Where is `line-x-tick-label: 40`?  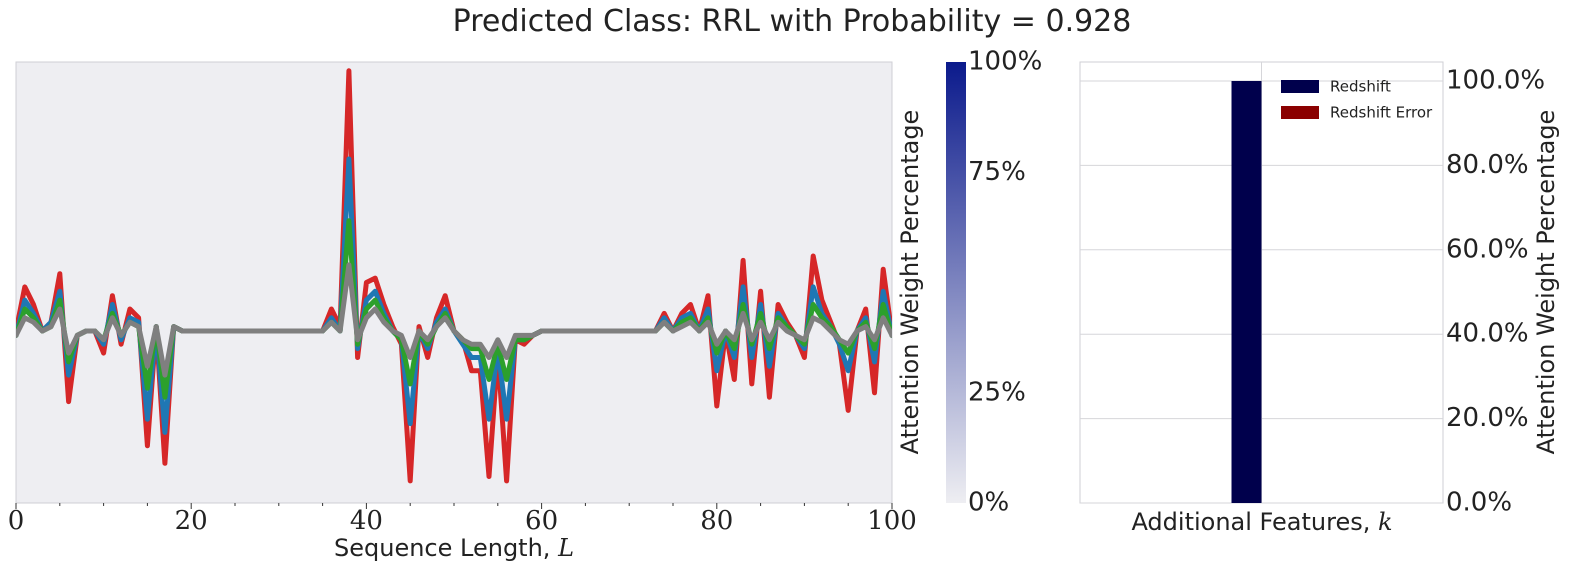 line-x-tick-label: 40 is located at coordinates (366, 521).